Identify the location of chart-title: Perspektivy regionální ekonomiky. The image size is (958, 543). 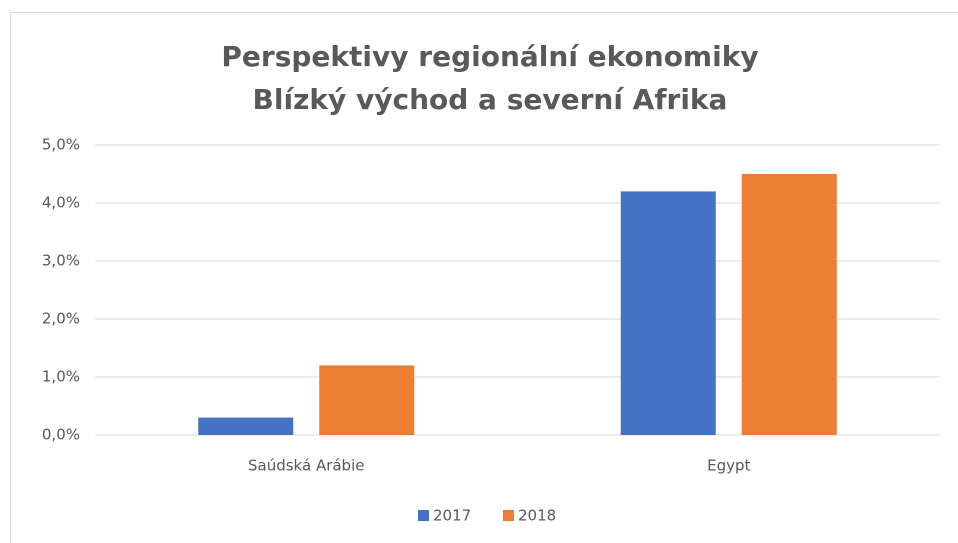
(489, 56).